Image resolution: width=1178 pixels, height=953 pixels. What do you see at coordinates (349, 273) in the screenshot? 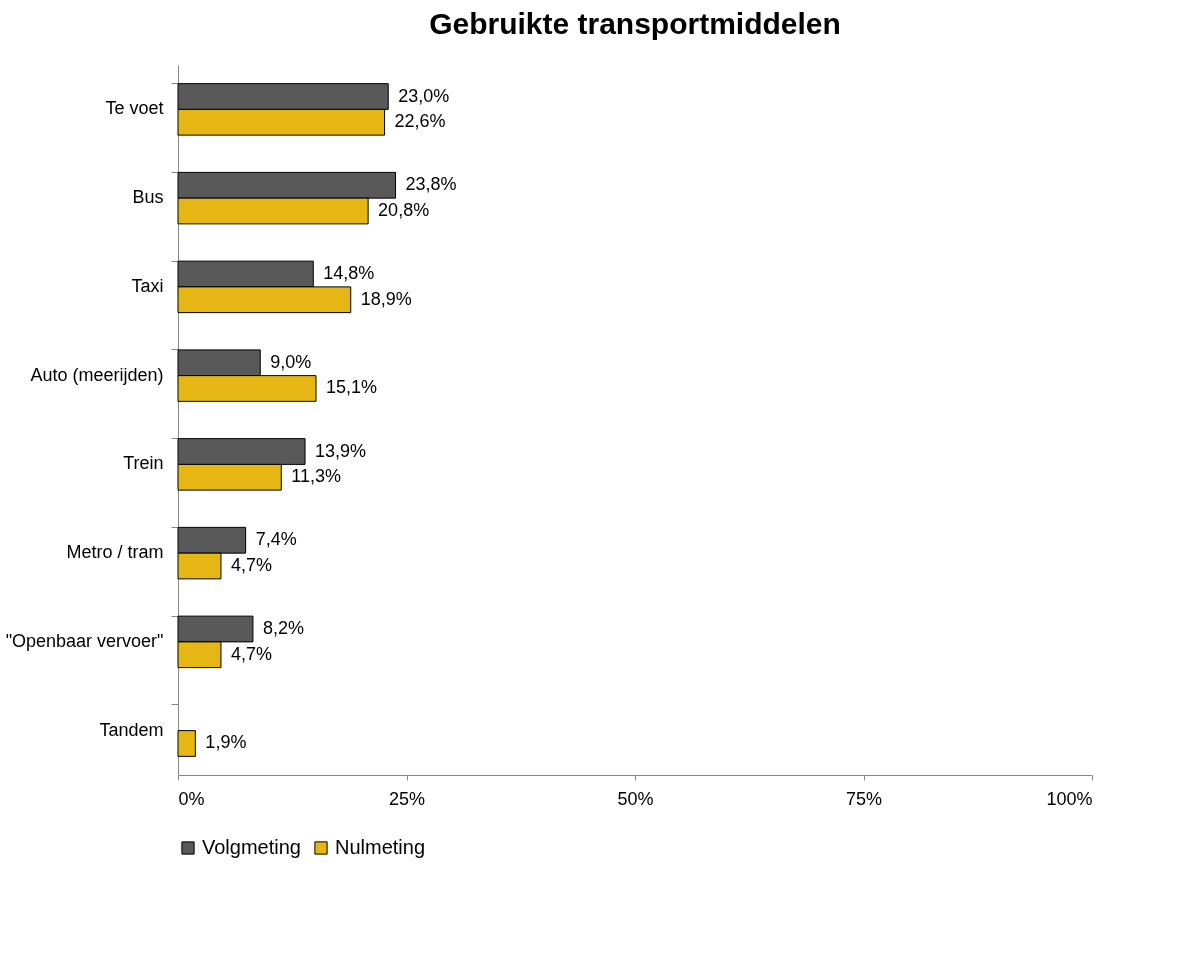
I see `data-label: 14,8%` at bounding box center [349, 273].